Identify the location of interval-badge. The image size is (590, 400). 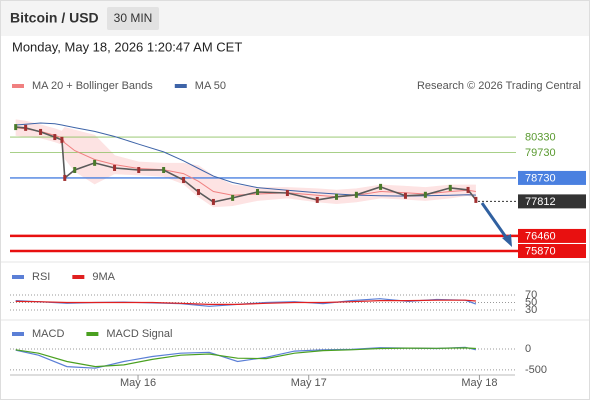
(133, 18).